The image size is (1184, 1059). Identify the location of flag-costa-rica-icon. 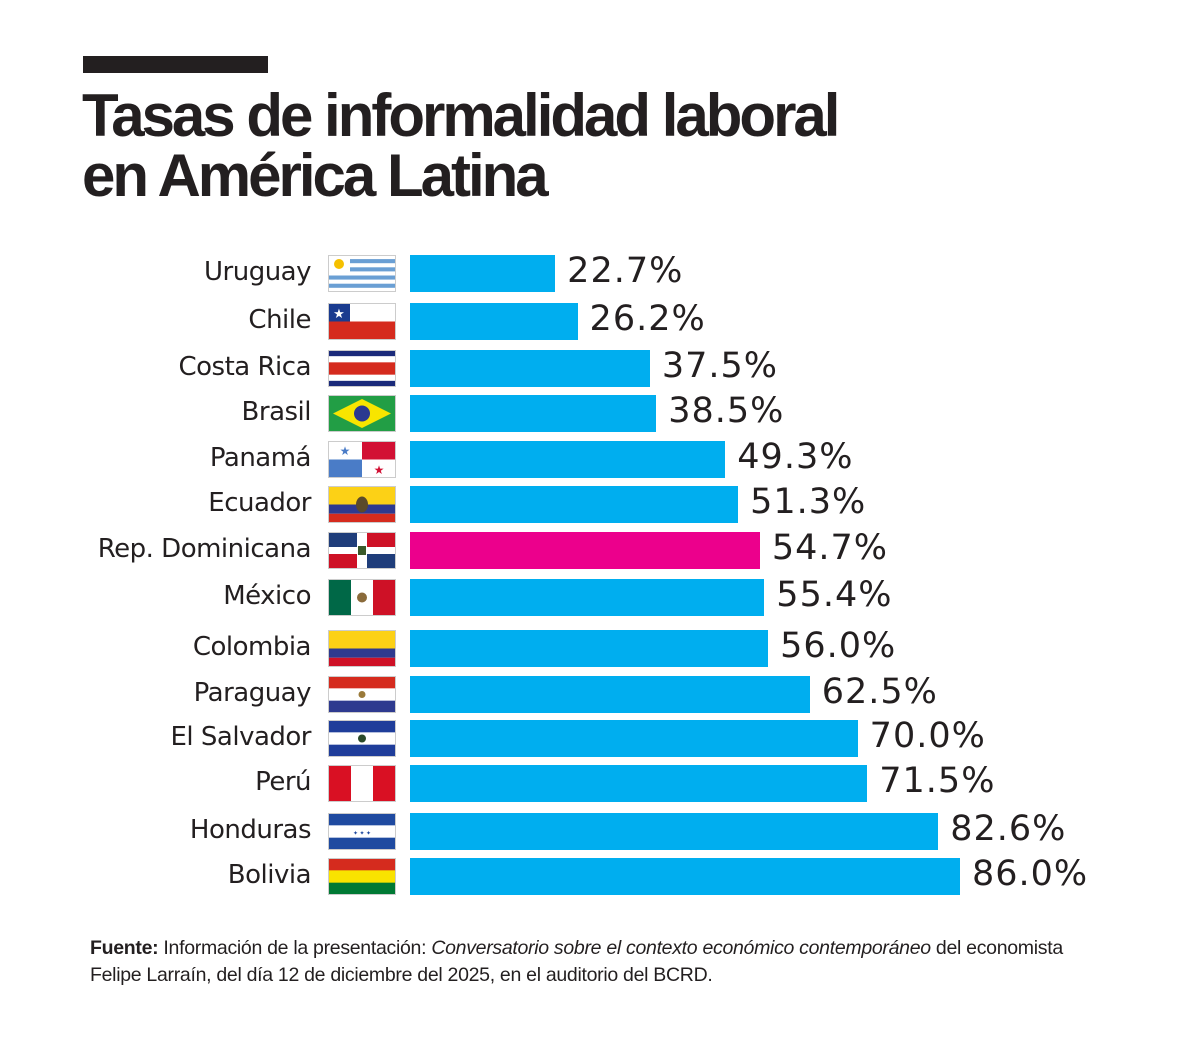
(362, 368).